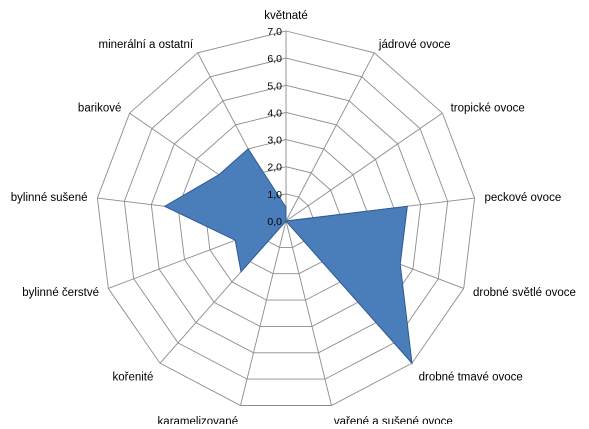  What do you see at coordinates (274, 141) in the screenshot?
I see `tick-label: 3,0` at bounding box center [274, 141].